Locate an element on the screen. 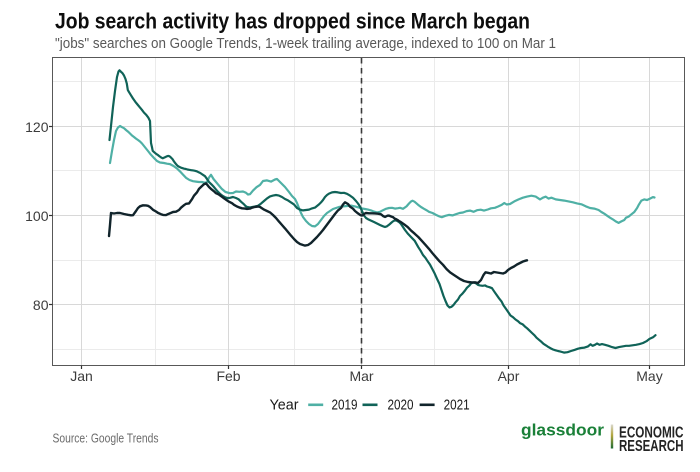 This screenshot has height=472, width=700. svg-text: 120 is located at coordinates (37, 127).